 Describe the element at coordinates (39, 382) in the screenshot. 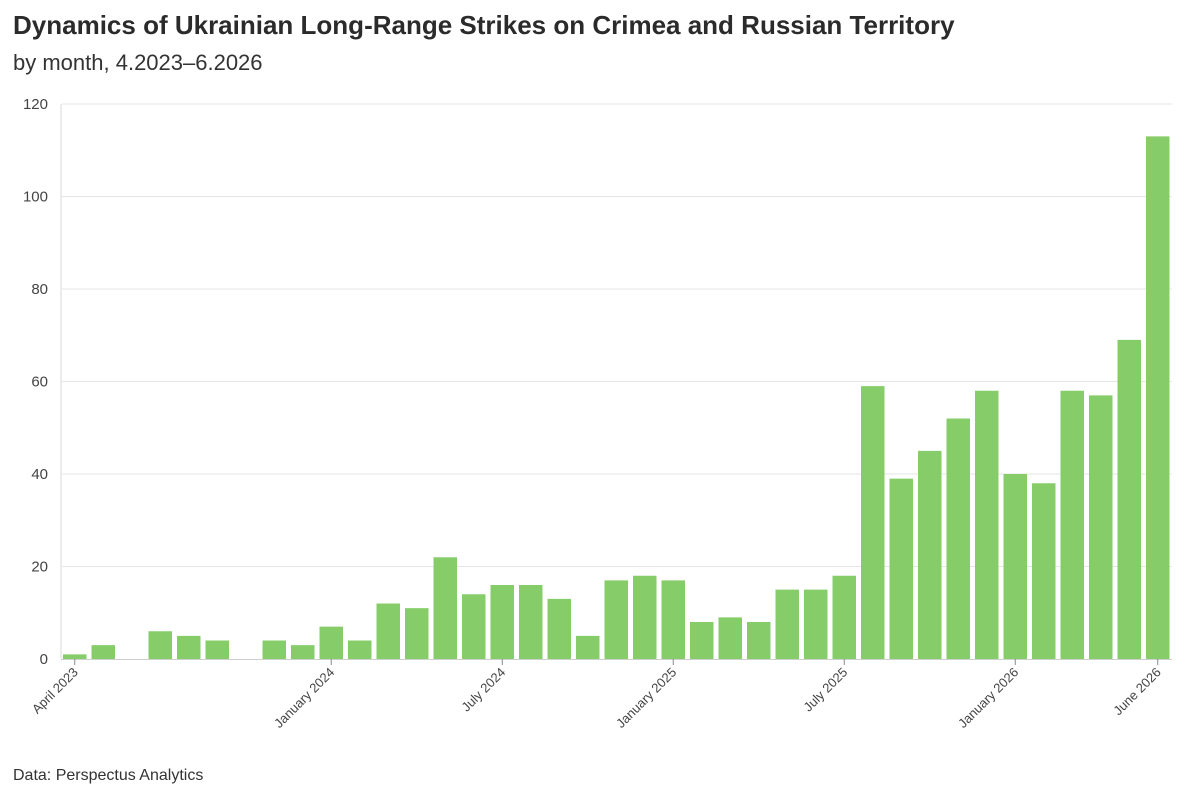

I see `y-tick-label: 60` at that location.